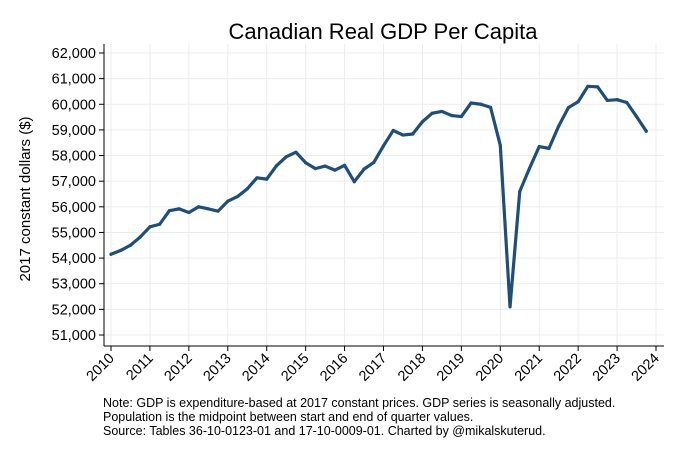 The image size is (680, 453). I want to click on x-tick-label: 2013, so click(217, 368).